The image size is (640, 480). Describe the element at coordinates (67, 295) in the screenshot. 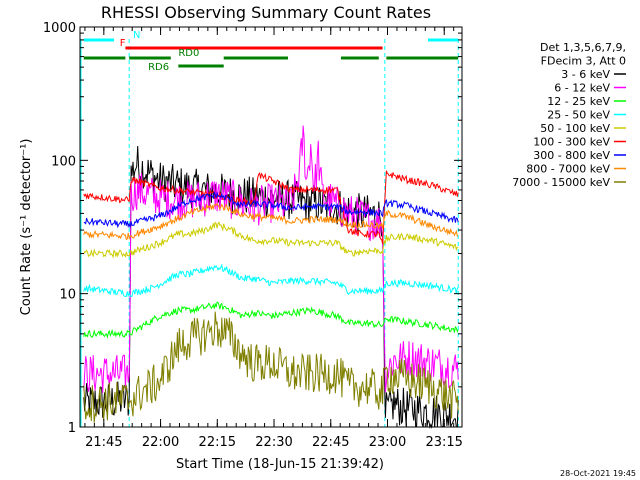

I see `y-tick-label-1: 10` at that location.